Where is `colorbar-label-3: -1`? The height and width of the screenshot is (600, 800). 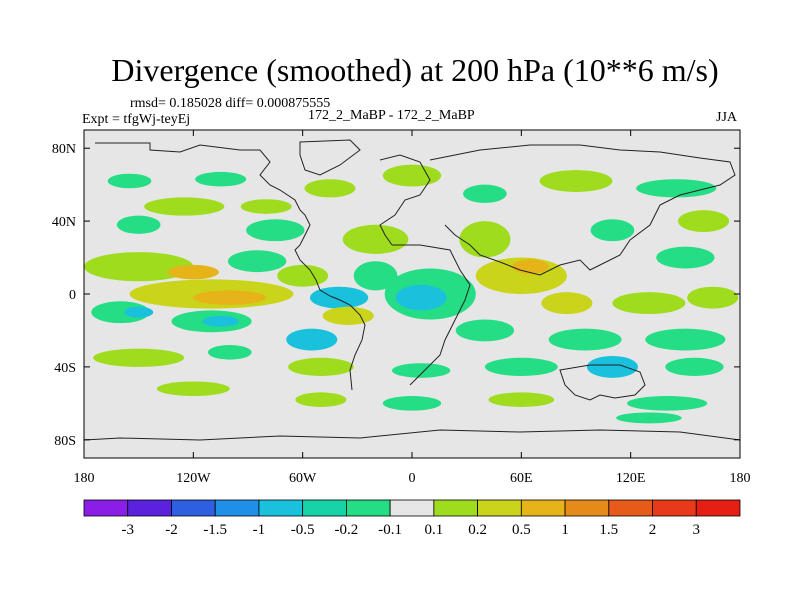 colorbar-label-3: -1 is located at coordinates (259, 530).